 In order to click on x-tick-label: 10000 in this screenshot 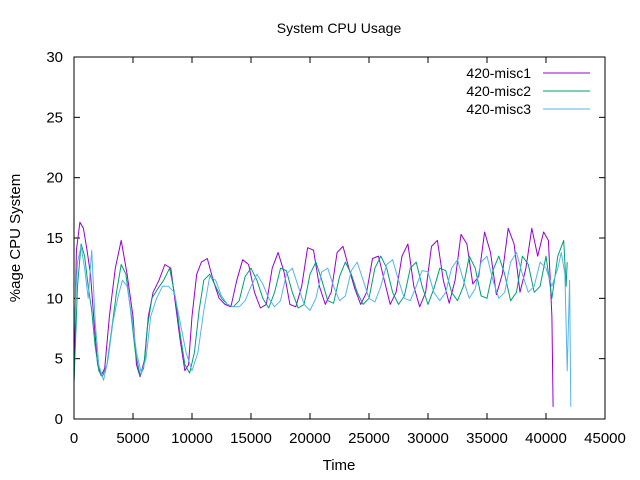, I will do `click(192, 438)`.